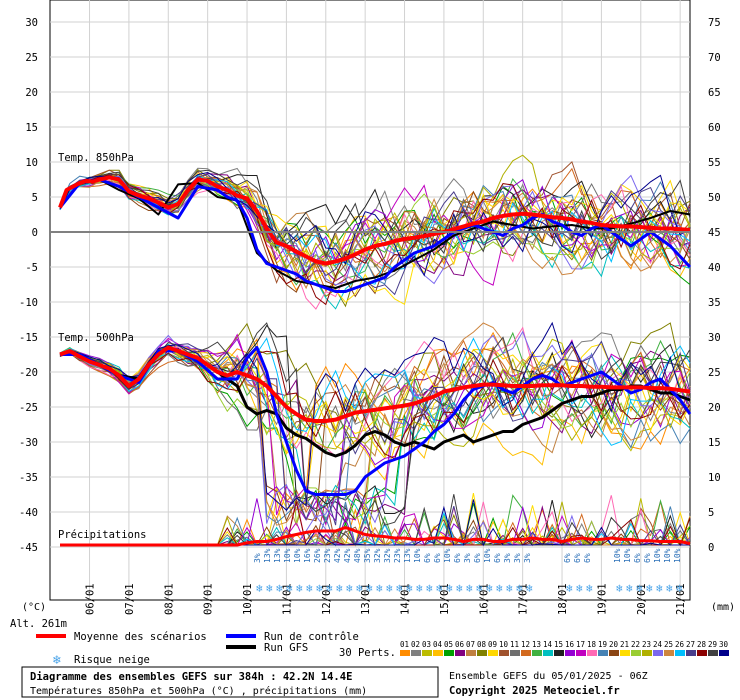 This screenshot has width=740, height=700. What do you see at coordinates (34, 607) in the screenshot?
I see `y-left-unit: (°C)` at bounding box center [34, 607].